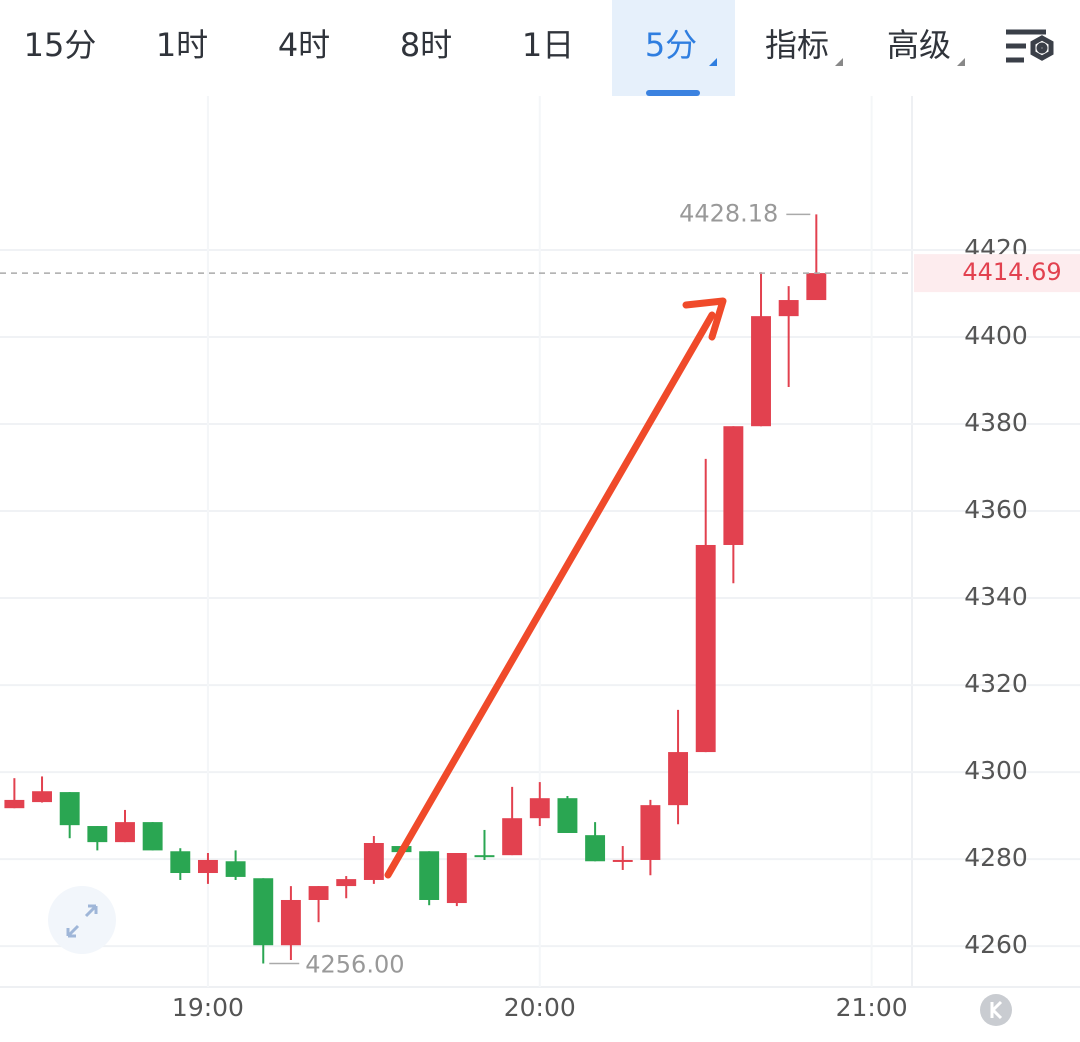  What do you see at coordinates (354, 965) in the screenshot?
I see `low-label: 4256.00` at bounding box center [354, 965].